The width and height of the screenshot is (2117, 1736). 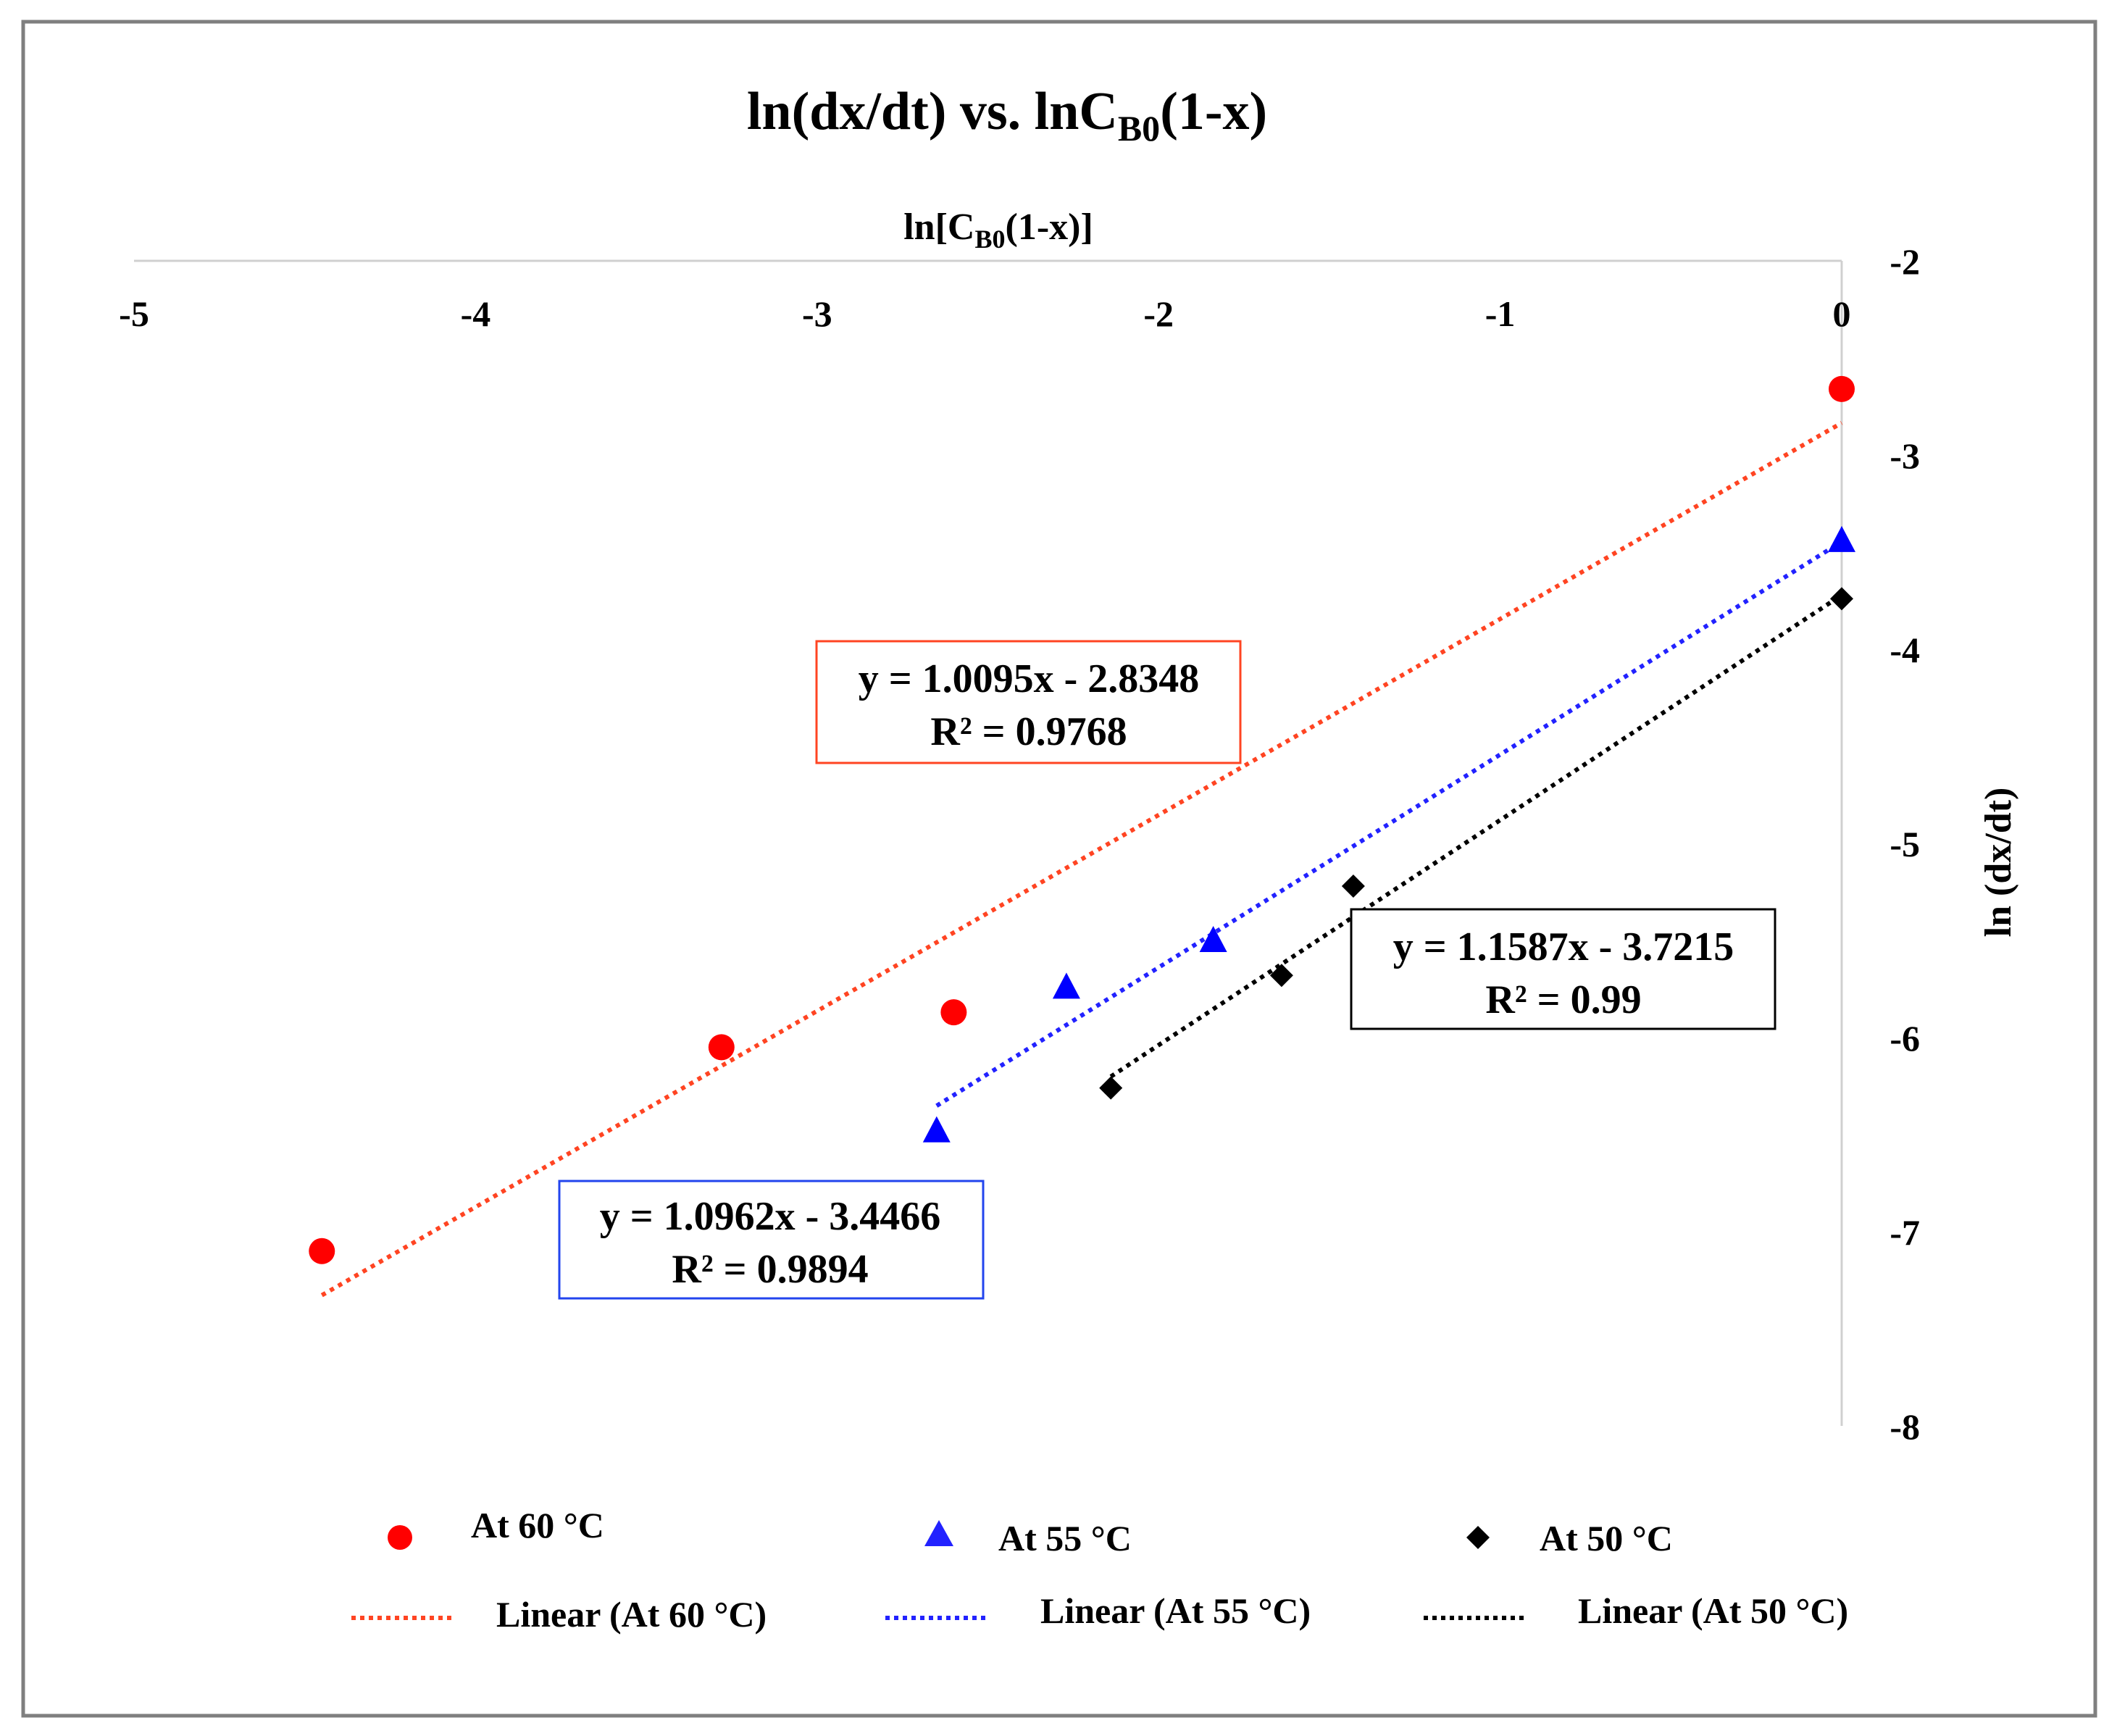 I want to click on r2-50: R² = 0.99, so click(x=1563, y=1000).